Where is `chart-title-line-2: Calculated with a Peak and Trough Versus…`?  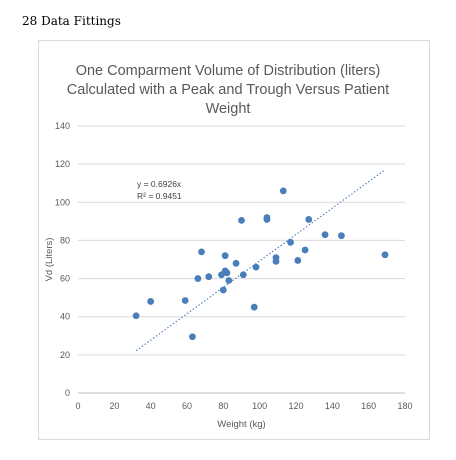
chart-title-line-2: Calculated with a Peak and Trough Versus… is located at coordinates (228, 90).